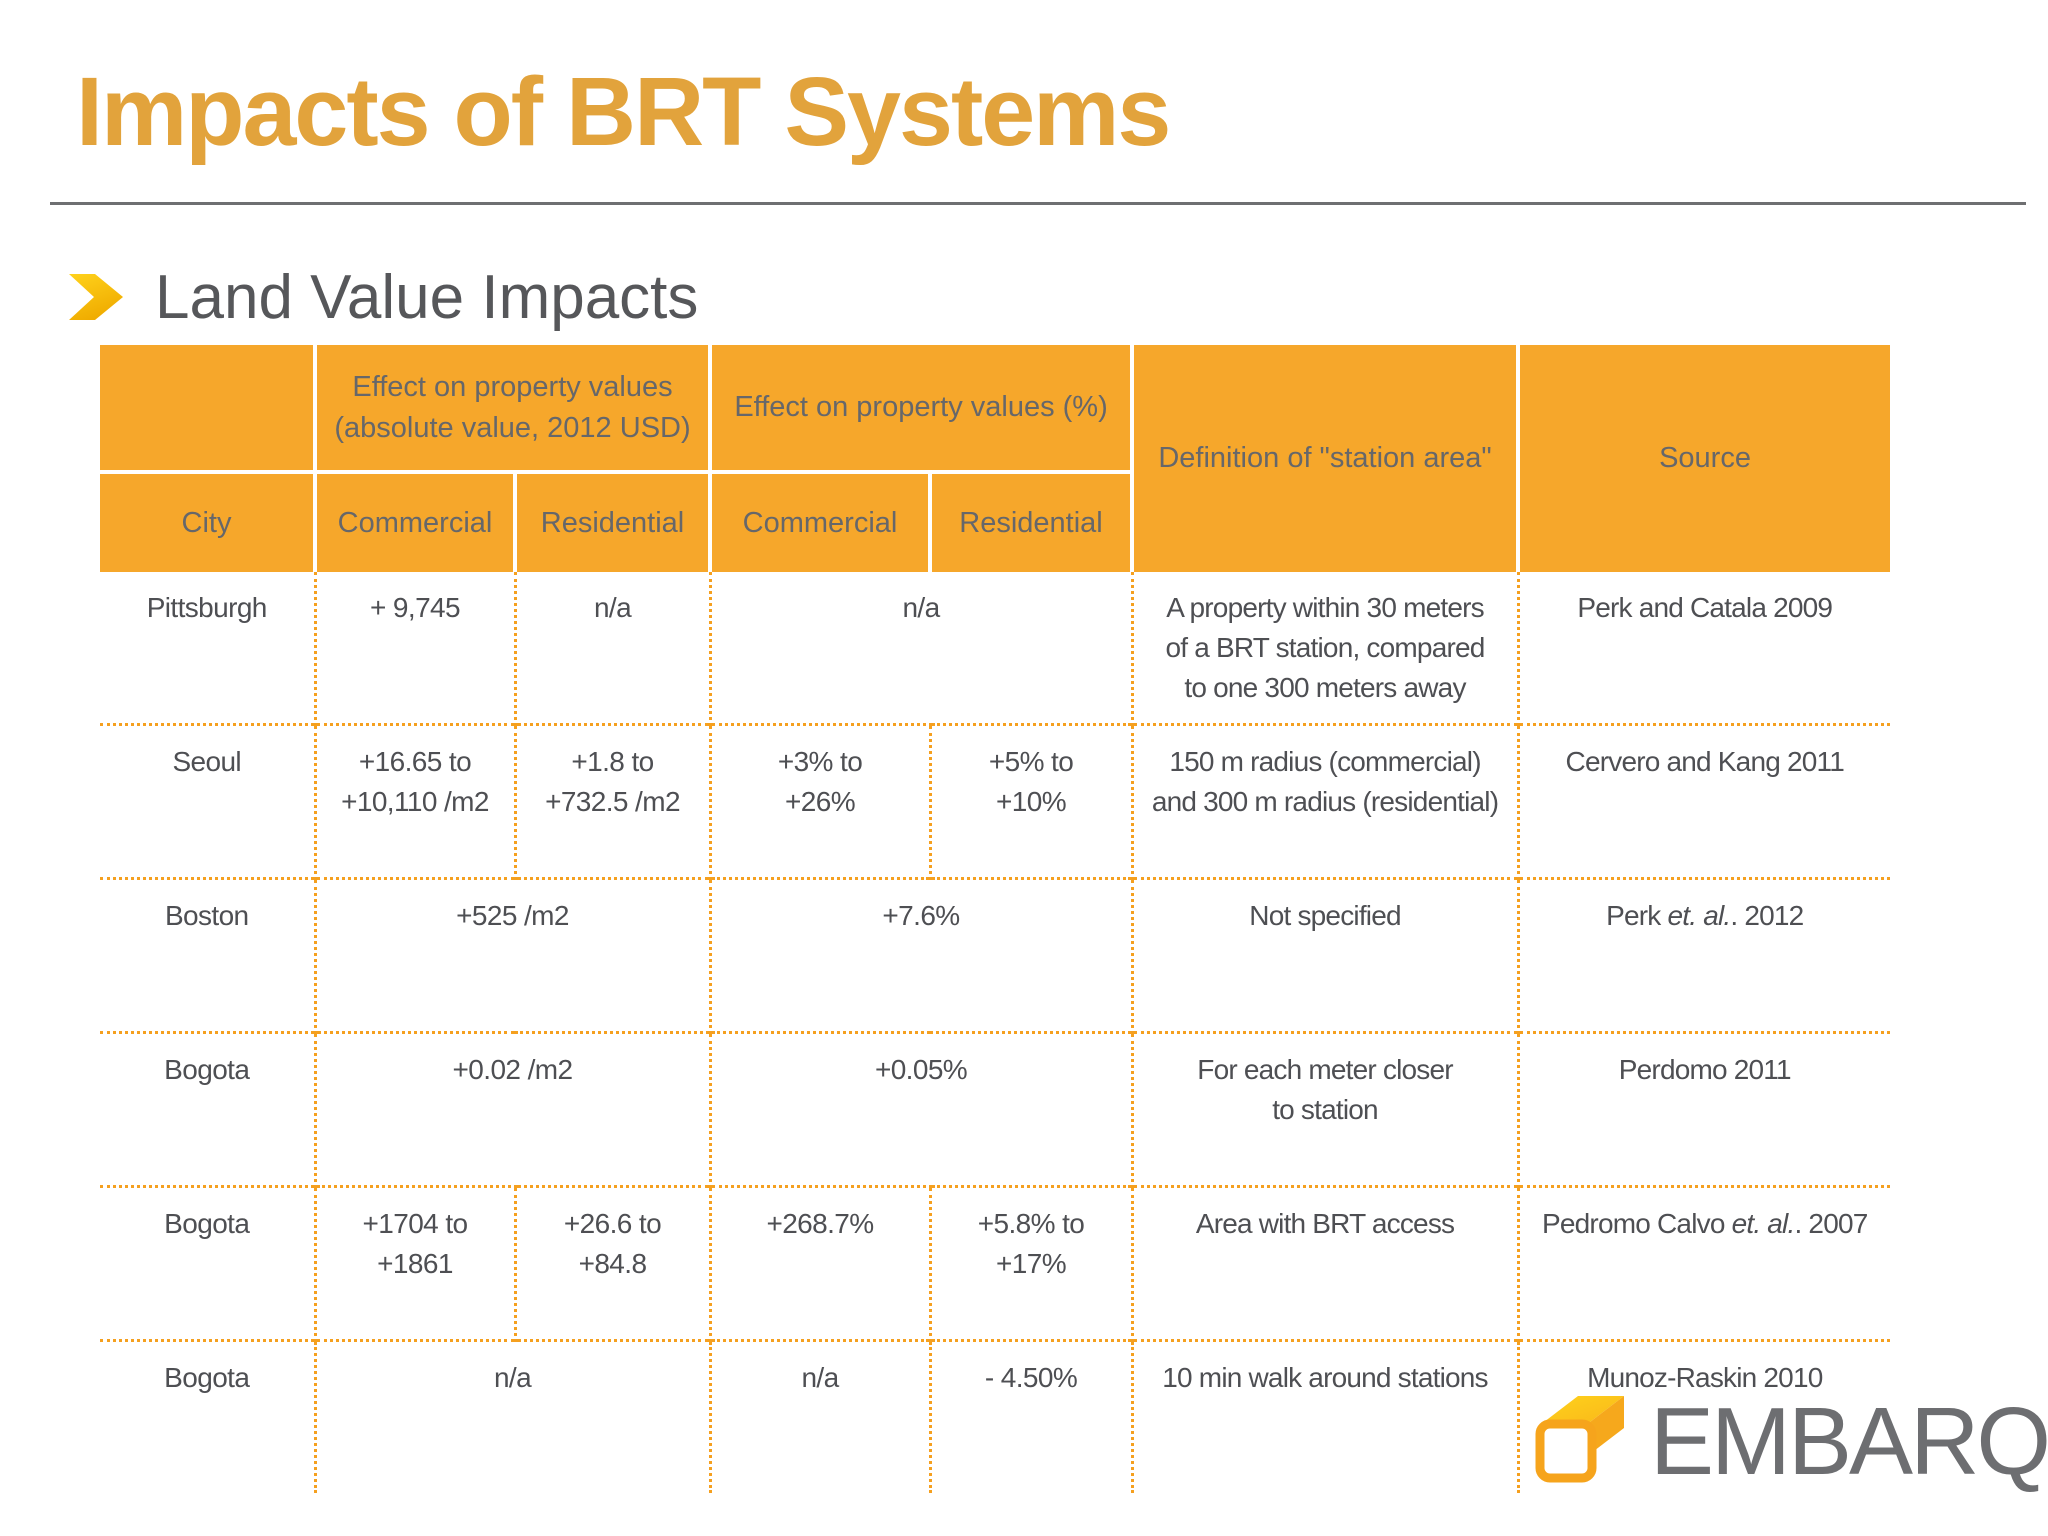 The width and height of the screenshot is (2048, 1536). Describe the element at coordinates (1324, 1416) in the screenshot. I see `definition-cell: 10 min walk around stations` at that location.